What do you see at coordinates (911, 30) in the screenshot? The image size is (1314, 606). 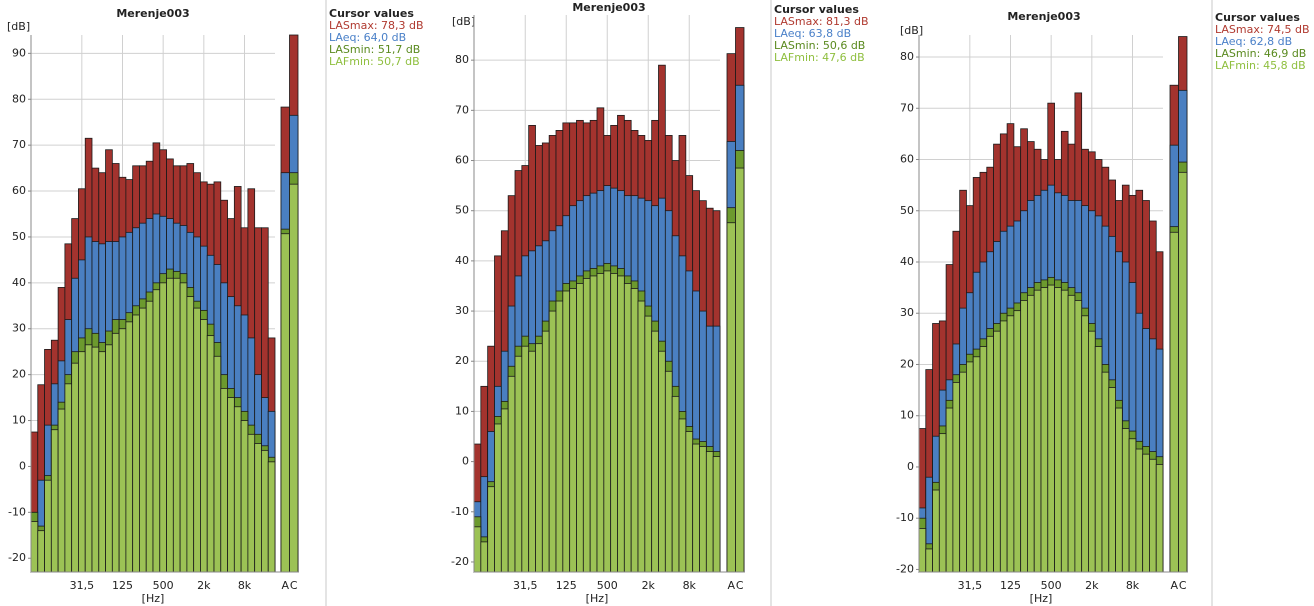 I see `y-axis-label: [dB]` at bounding box center [911, 30].